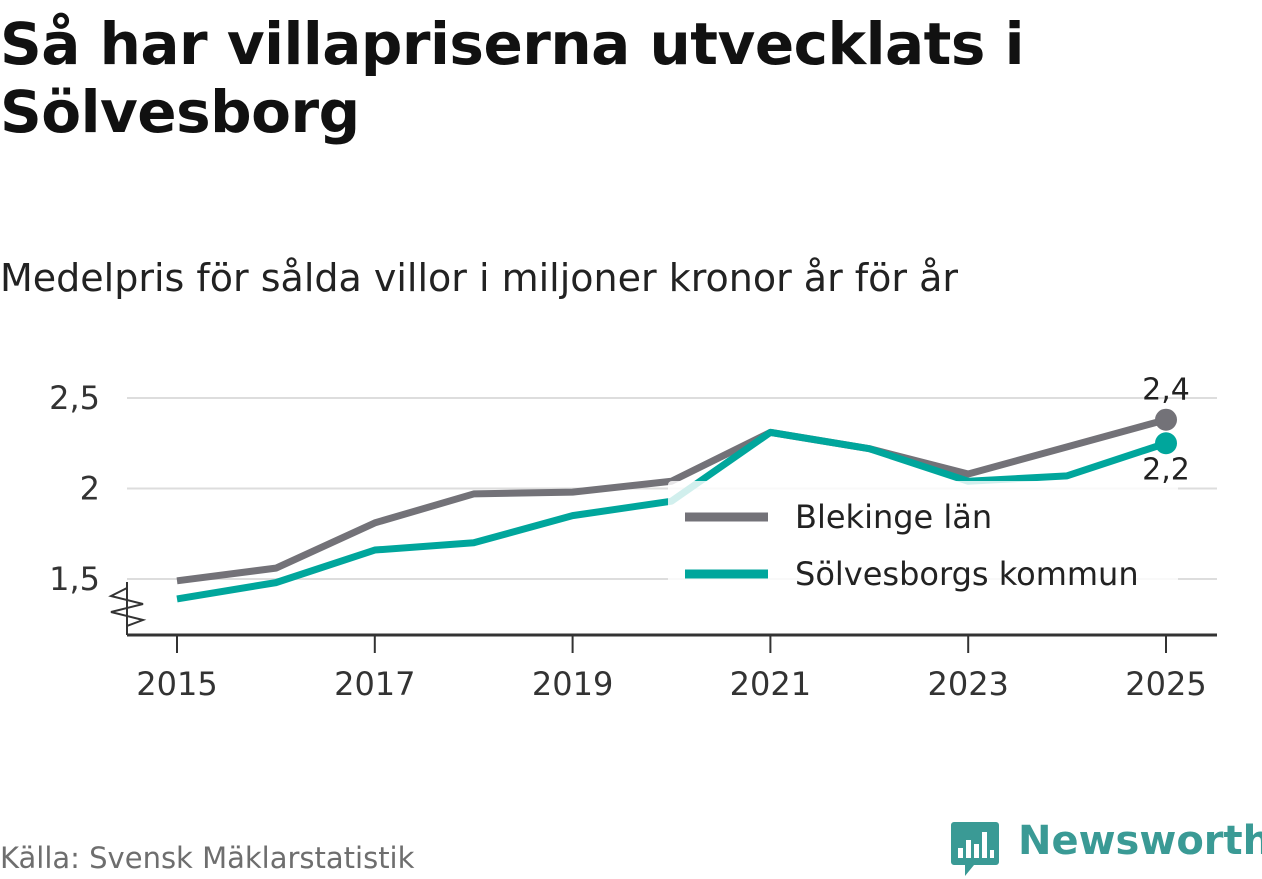 The width and height of the screenshot is (1262, 879). I want to click on x-tick-label: 2021, so click(770, 684).